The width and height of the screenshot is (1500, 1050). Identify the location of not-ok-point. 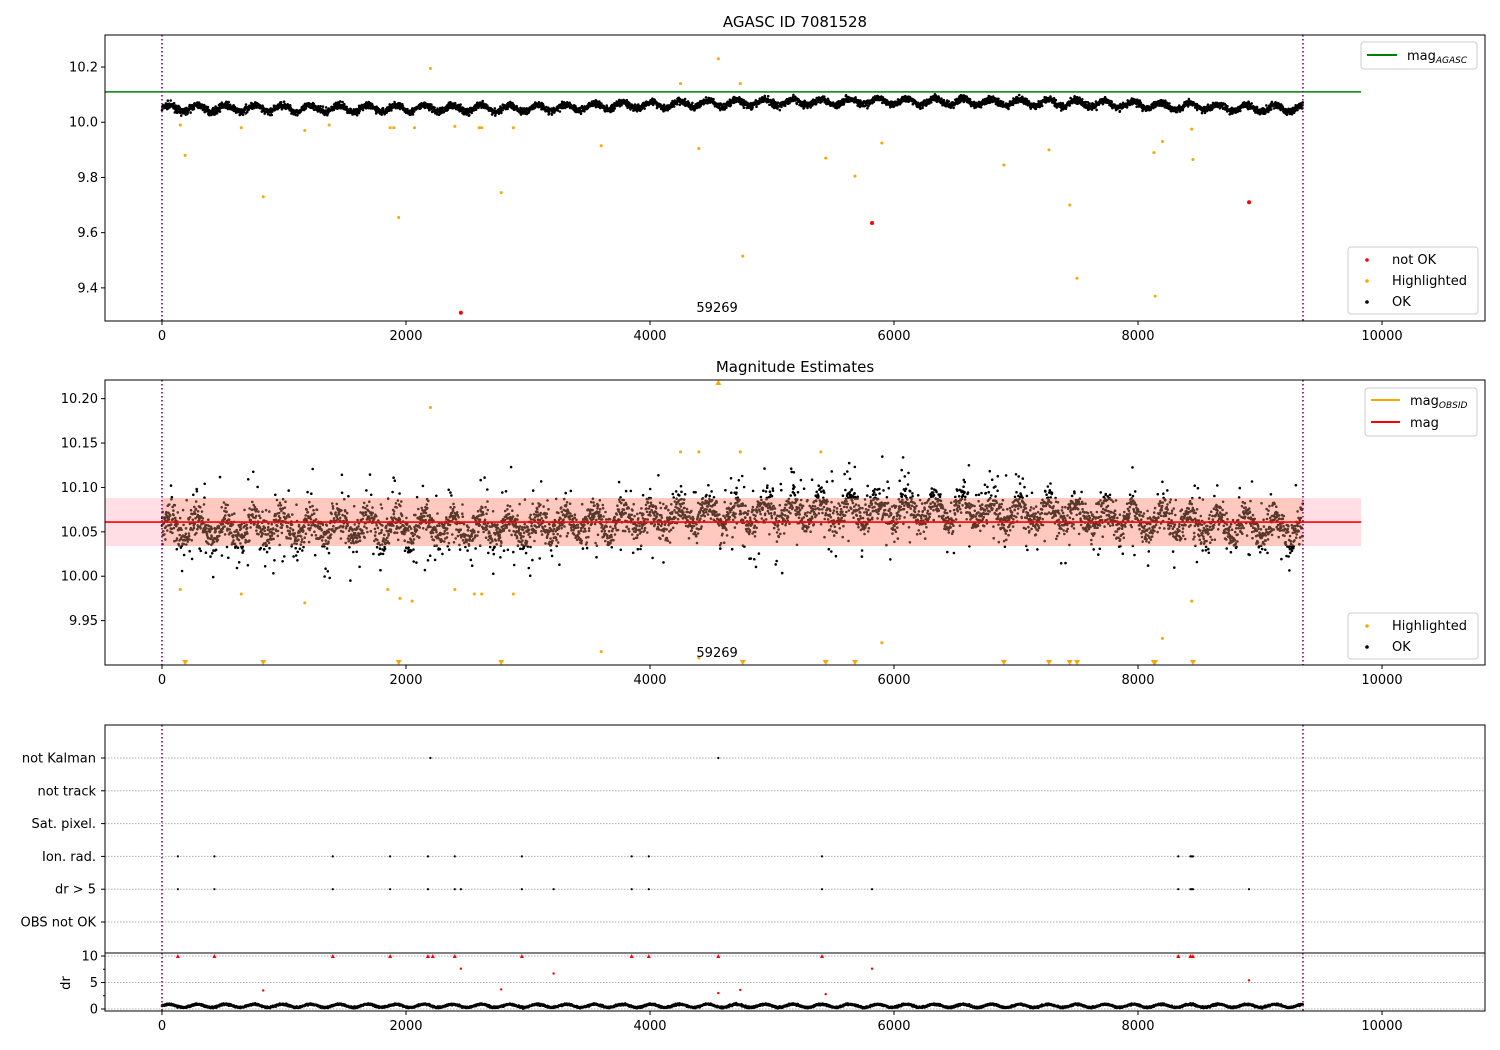
(872, 222).